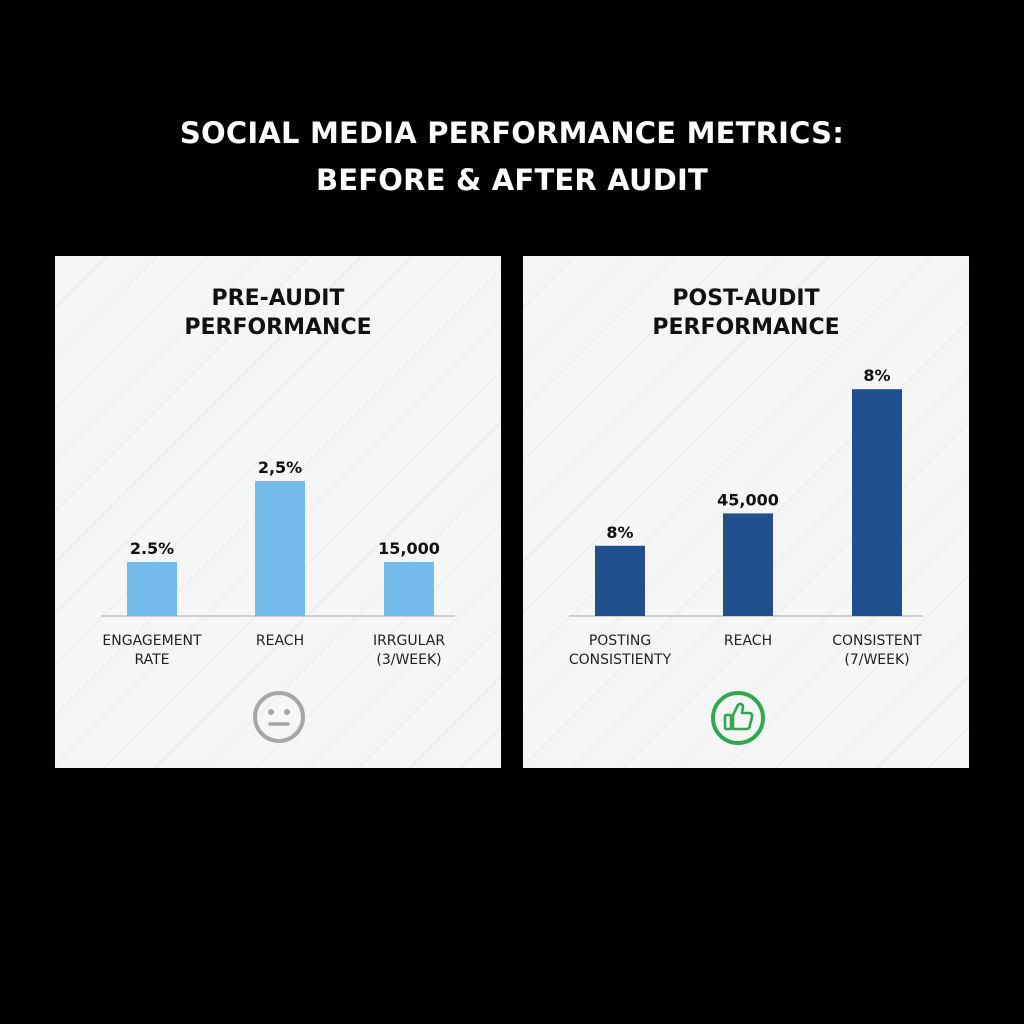 This screenshot has width=1024, height=1024. Describe the element at coordinates (278, 298) in the screenshot. I see `pre-audit-title-line-1: PRE-AUDIT` at that location.